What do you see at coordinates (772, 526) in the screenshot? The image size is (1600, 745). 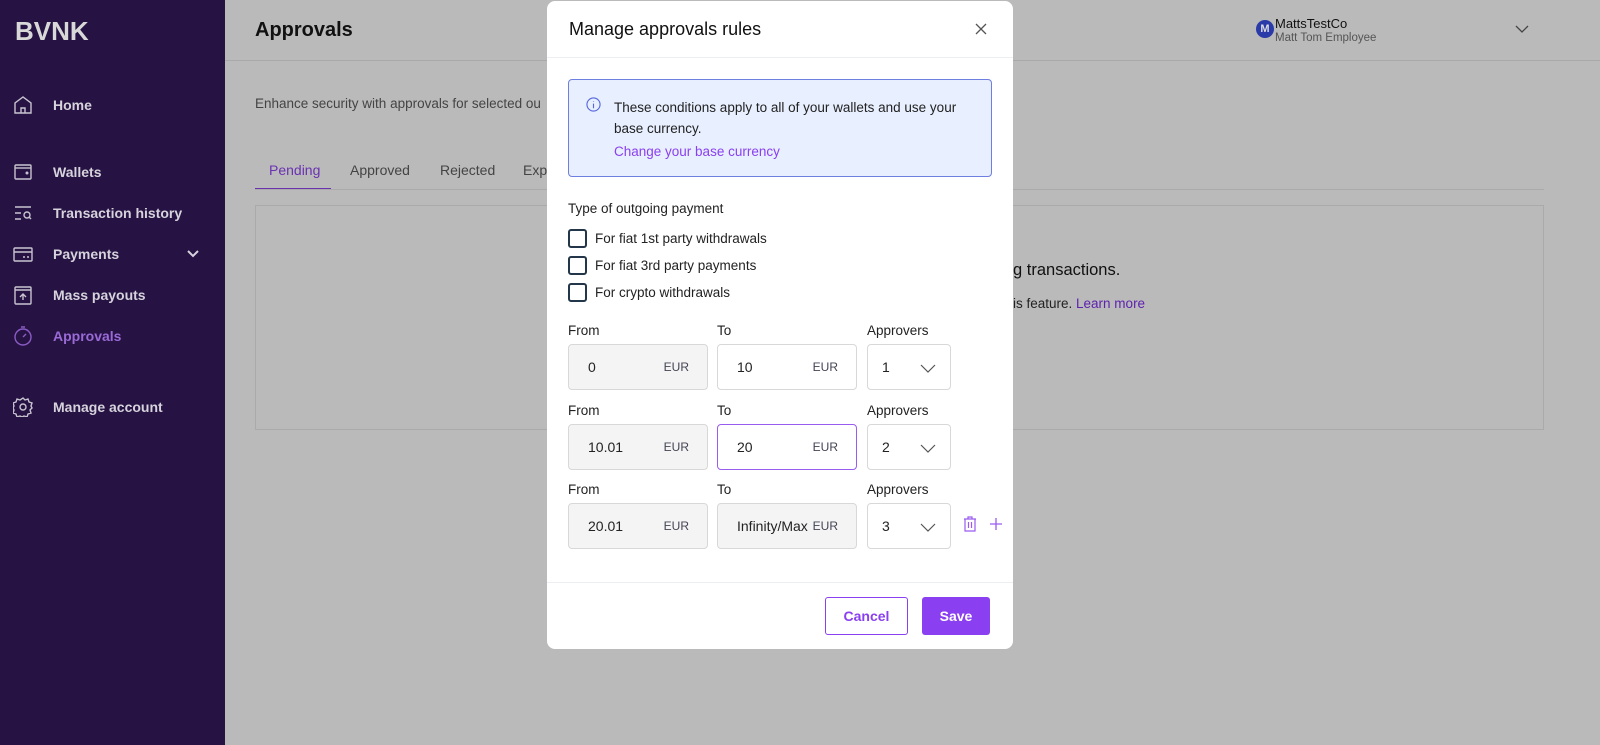 I see `to-value: Infinity/Max` at bounding box center [772, 526].